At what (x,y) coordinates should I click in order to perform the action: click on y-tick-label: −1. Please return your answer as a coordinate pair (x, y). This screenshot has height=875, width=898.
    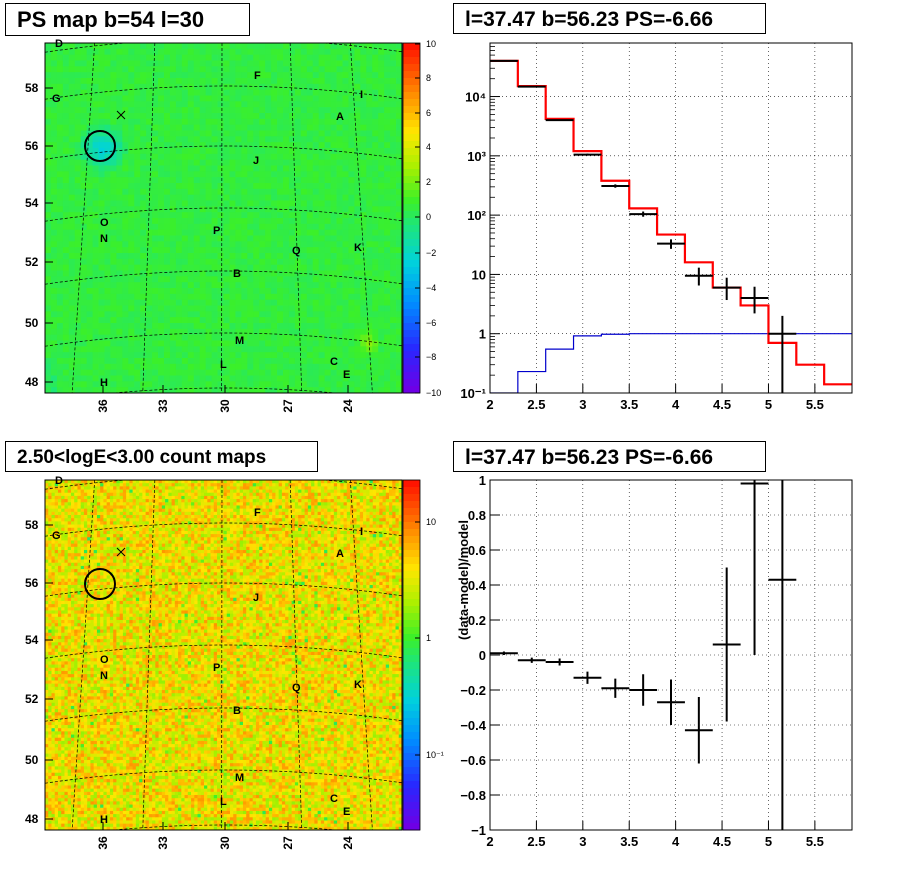
    Looking at the image, I should click on (478, 830).